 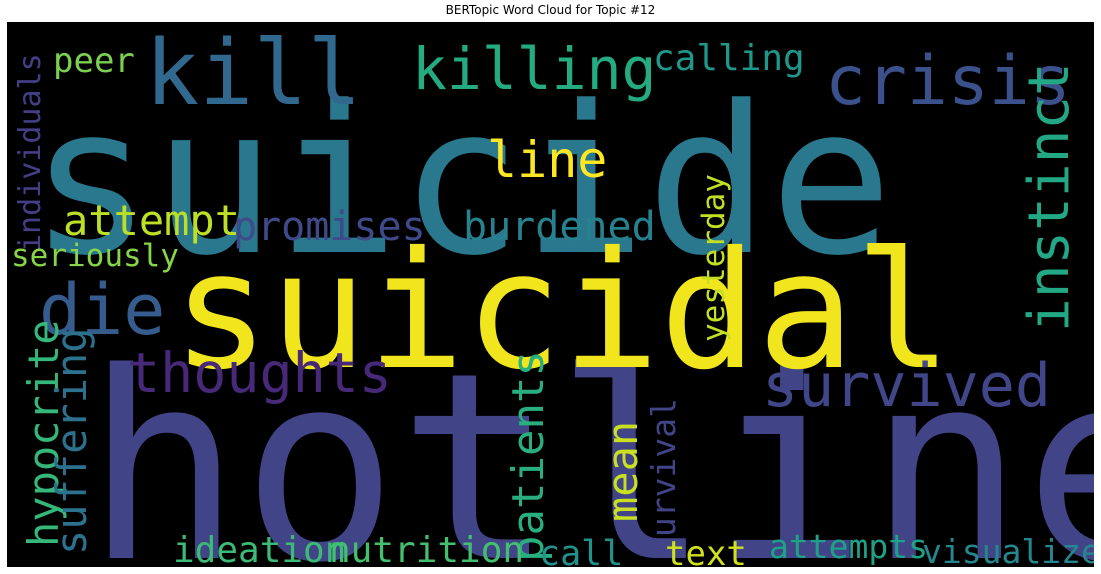 What do you see at coordinates (528, 456) in the screenshot?
I see `word-patients: patients` at bounding box center [528, 456].